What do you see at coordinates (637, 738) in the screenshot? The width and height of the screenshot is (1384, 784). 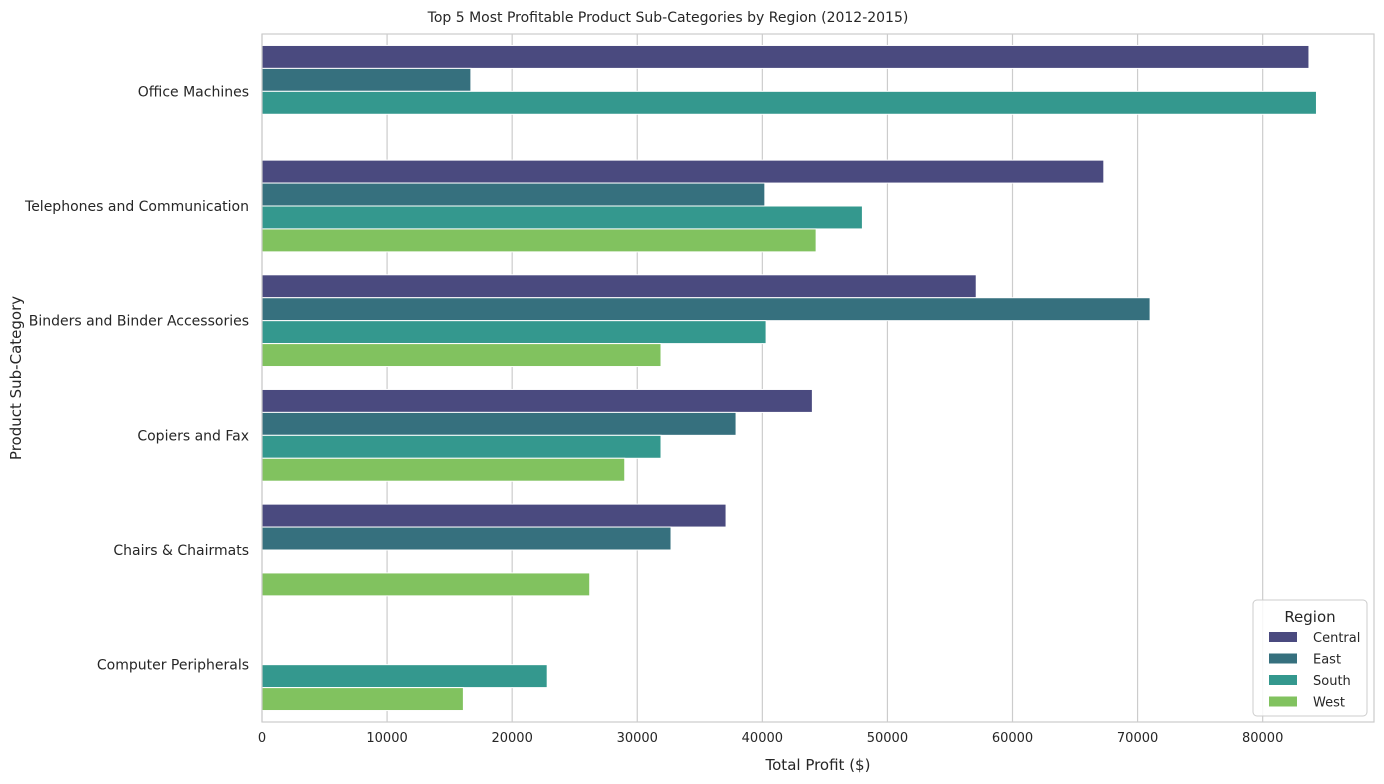 I see `x-tick-label: 30000` at bounding box center [637, 738].